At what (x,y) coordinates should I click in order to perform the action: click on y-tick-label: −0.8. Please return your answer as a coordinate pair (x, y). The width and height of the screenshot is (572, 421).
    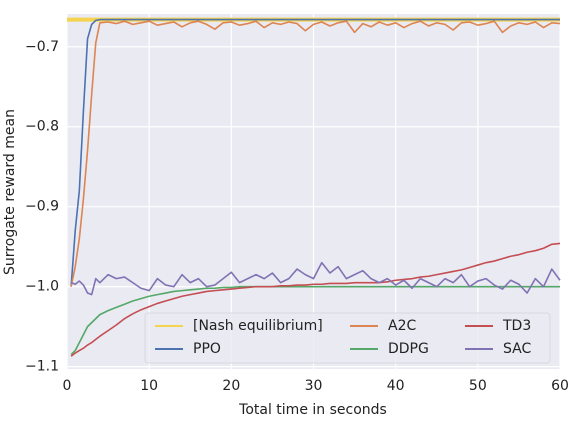
    Looking at the image, I should click on (42, 127).